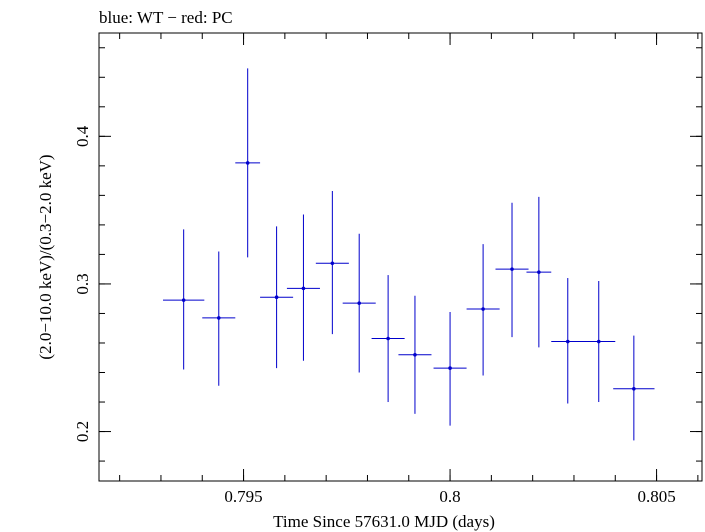 The width and height of the screenshot is (705, 532). I want to click on x-tick-label: 0.795, so click(243, 496).